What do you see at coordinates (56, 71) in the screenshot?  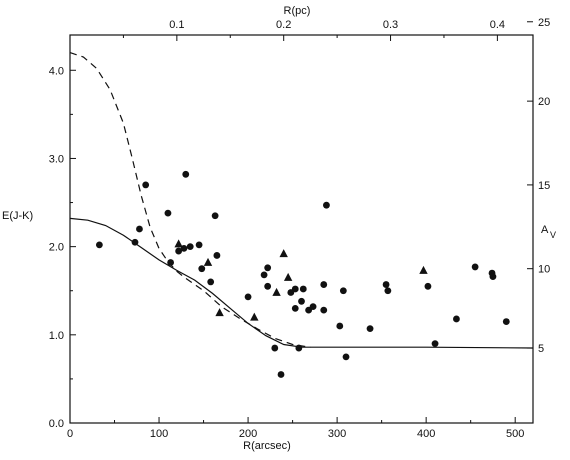 I see `y-tick-label: 4.0` at bounding box center [56, 71].